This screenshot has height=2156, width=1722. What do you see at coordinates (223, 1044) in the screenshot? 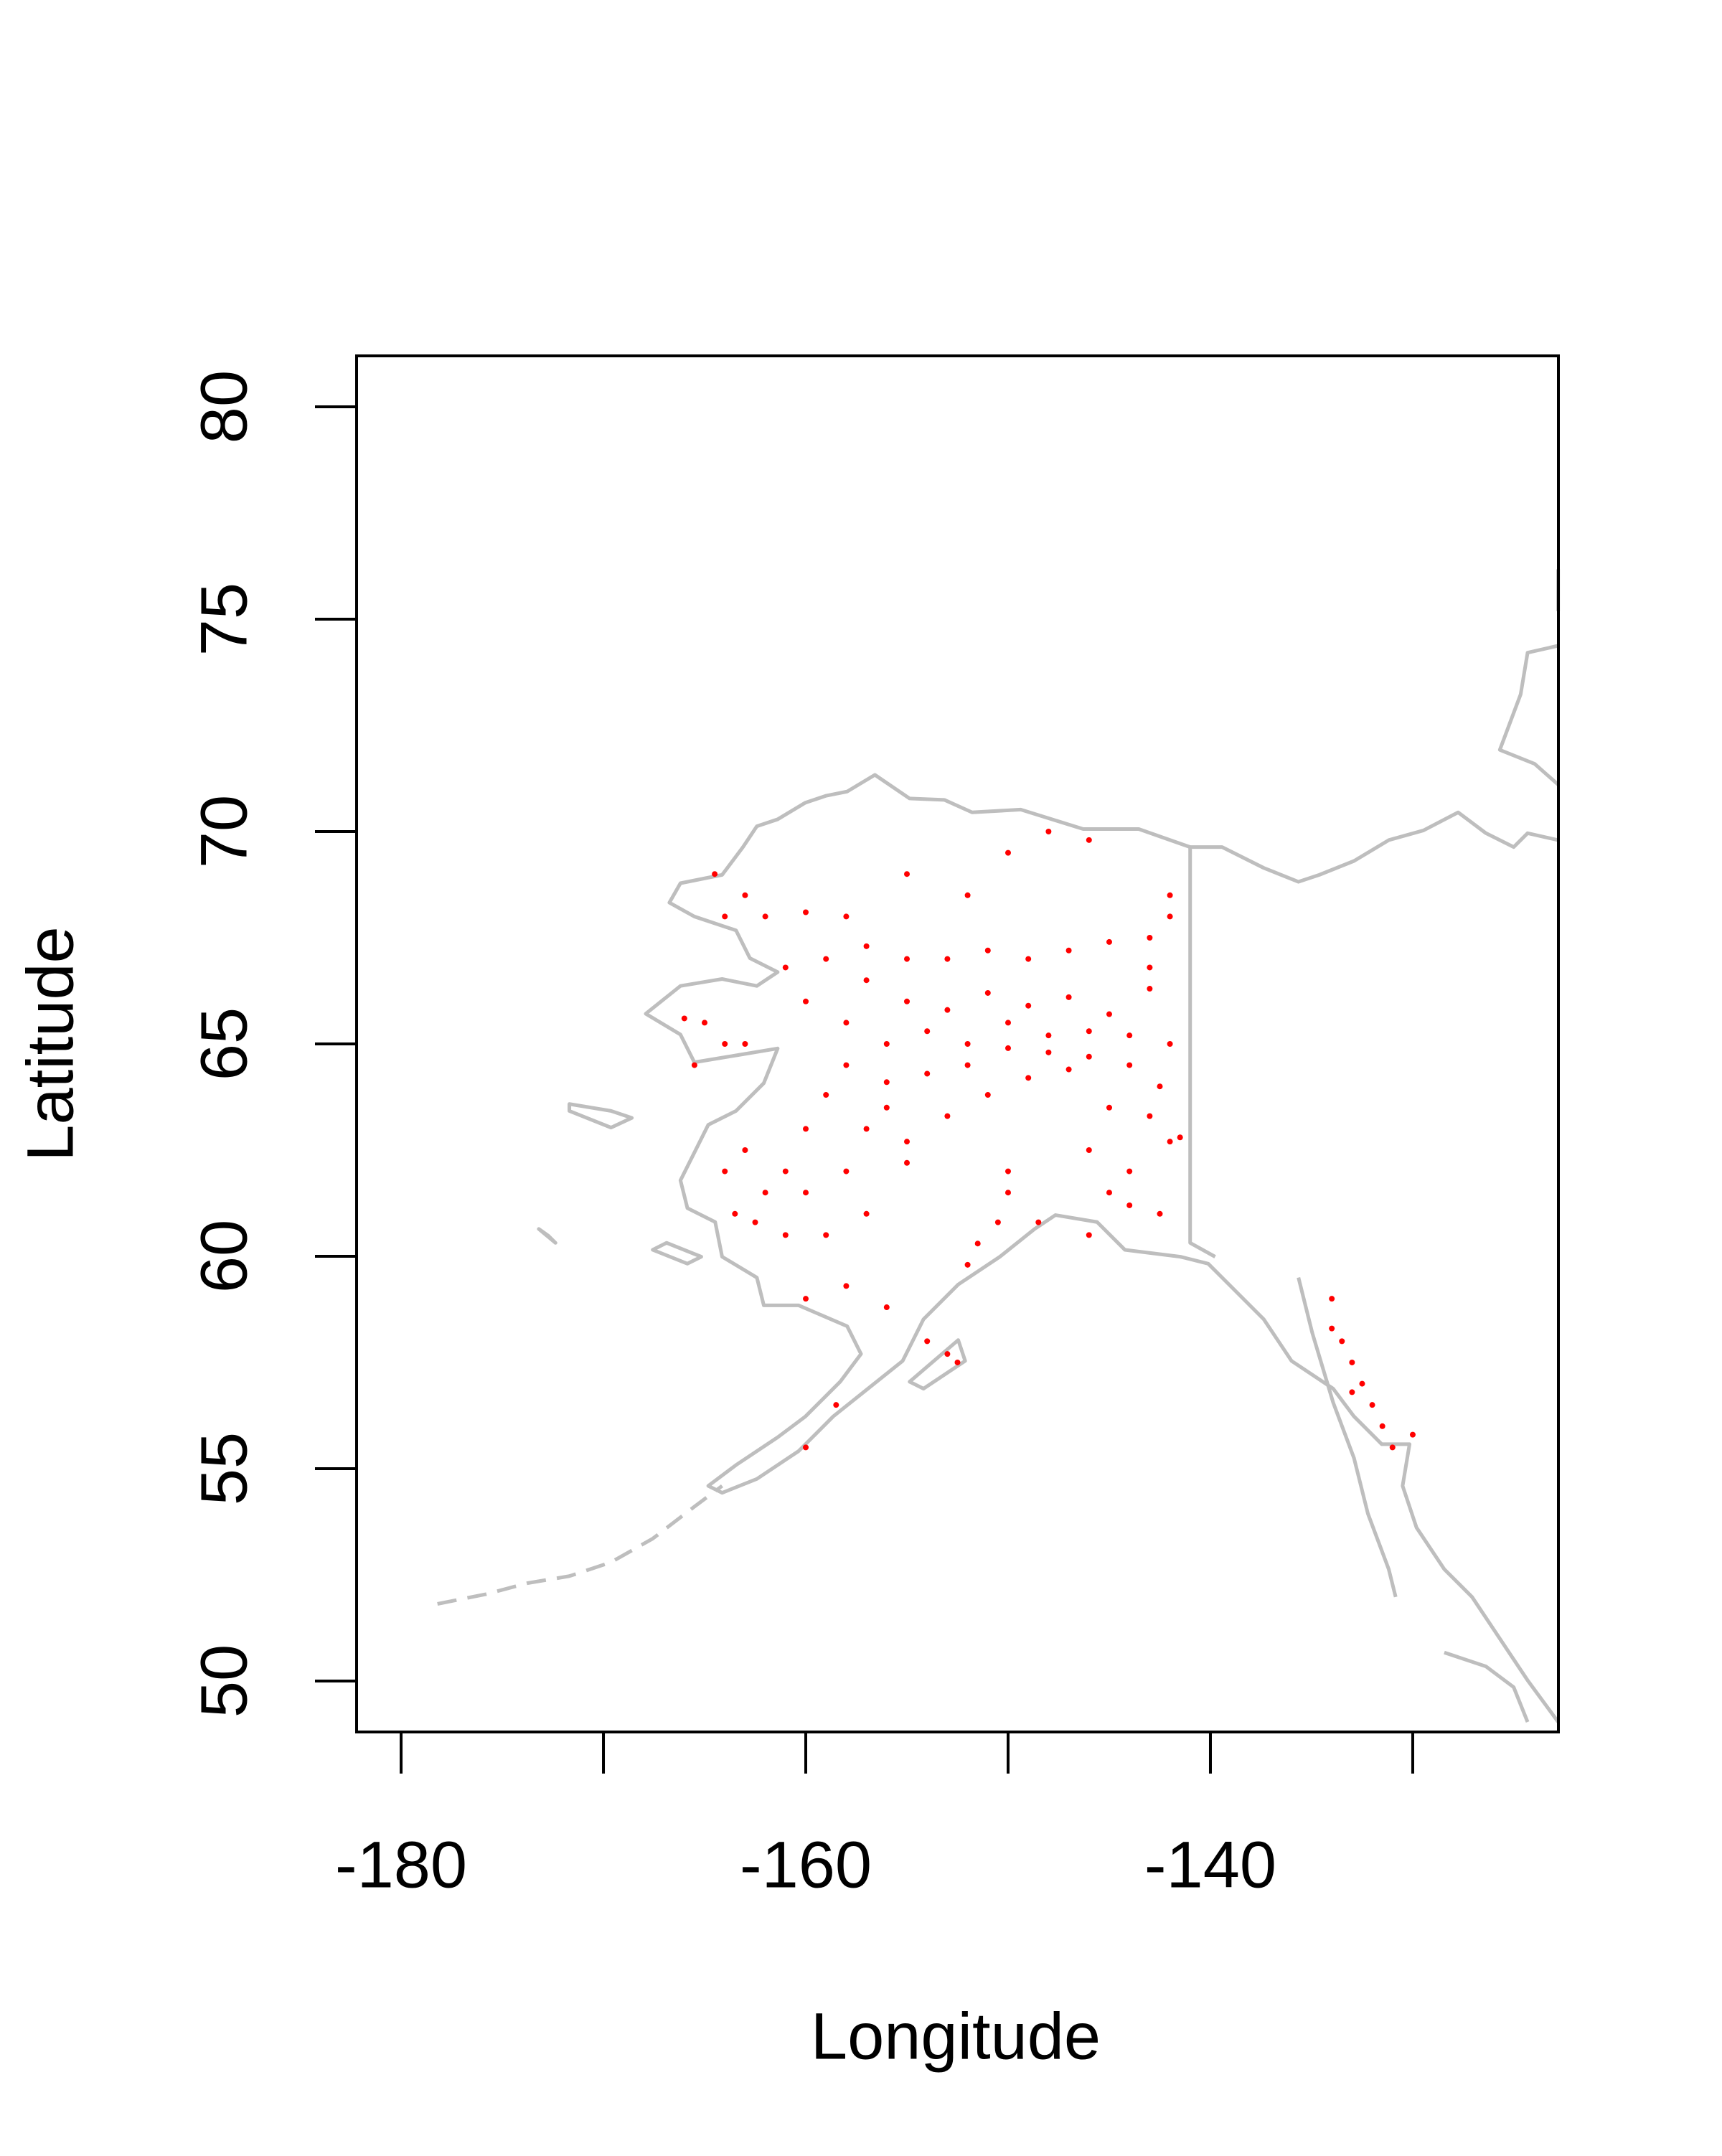
I see `y-tick-label: 65` at bounding box center [223, 1044].